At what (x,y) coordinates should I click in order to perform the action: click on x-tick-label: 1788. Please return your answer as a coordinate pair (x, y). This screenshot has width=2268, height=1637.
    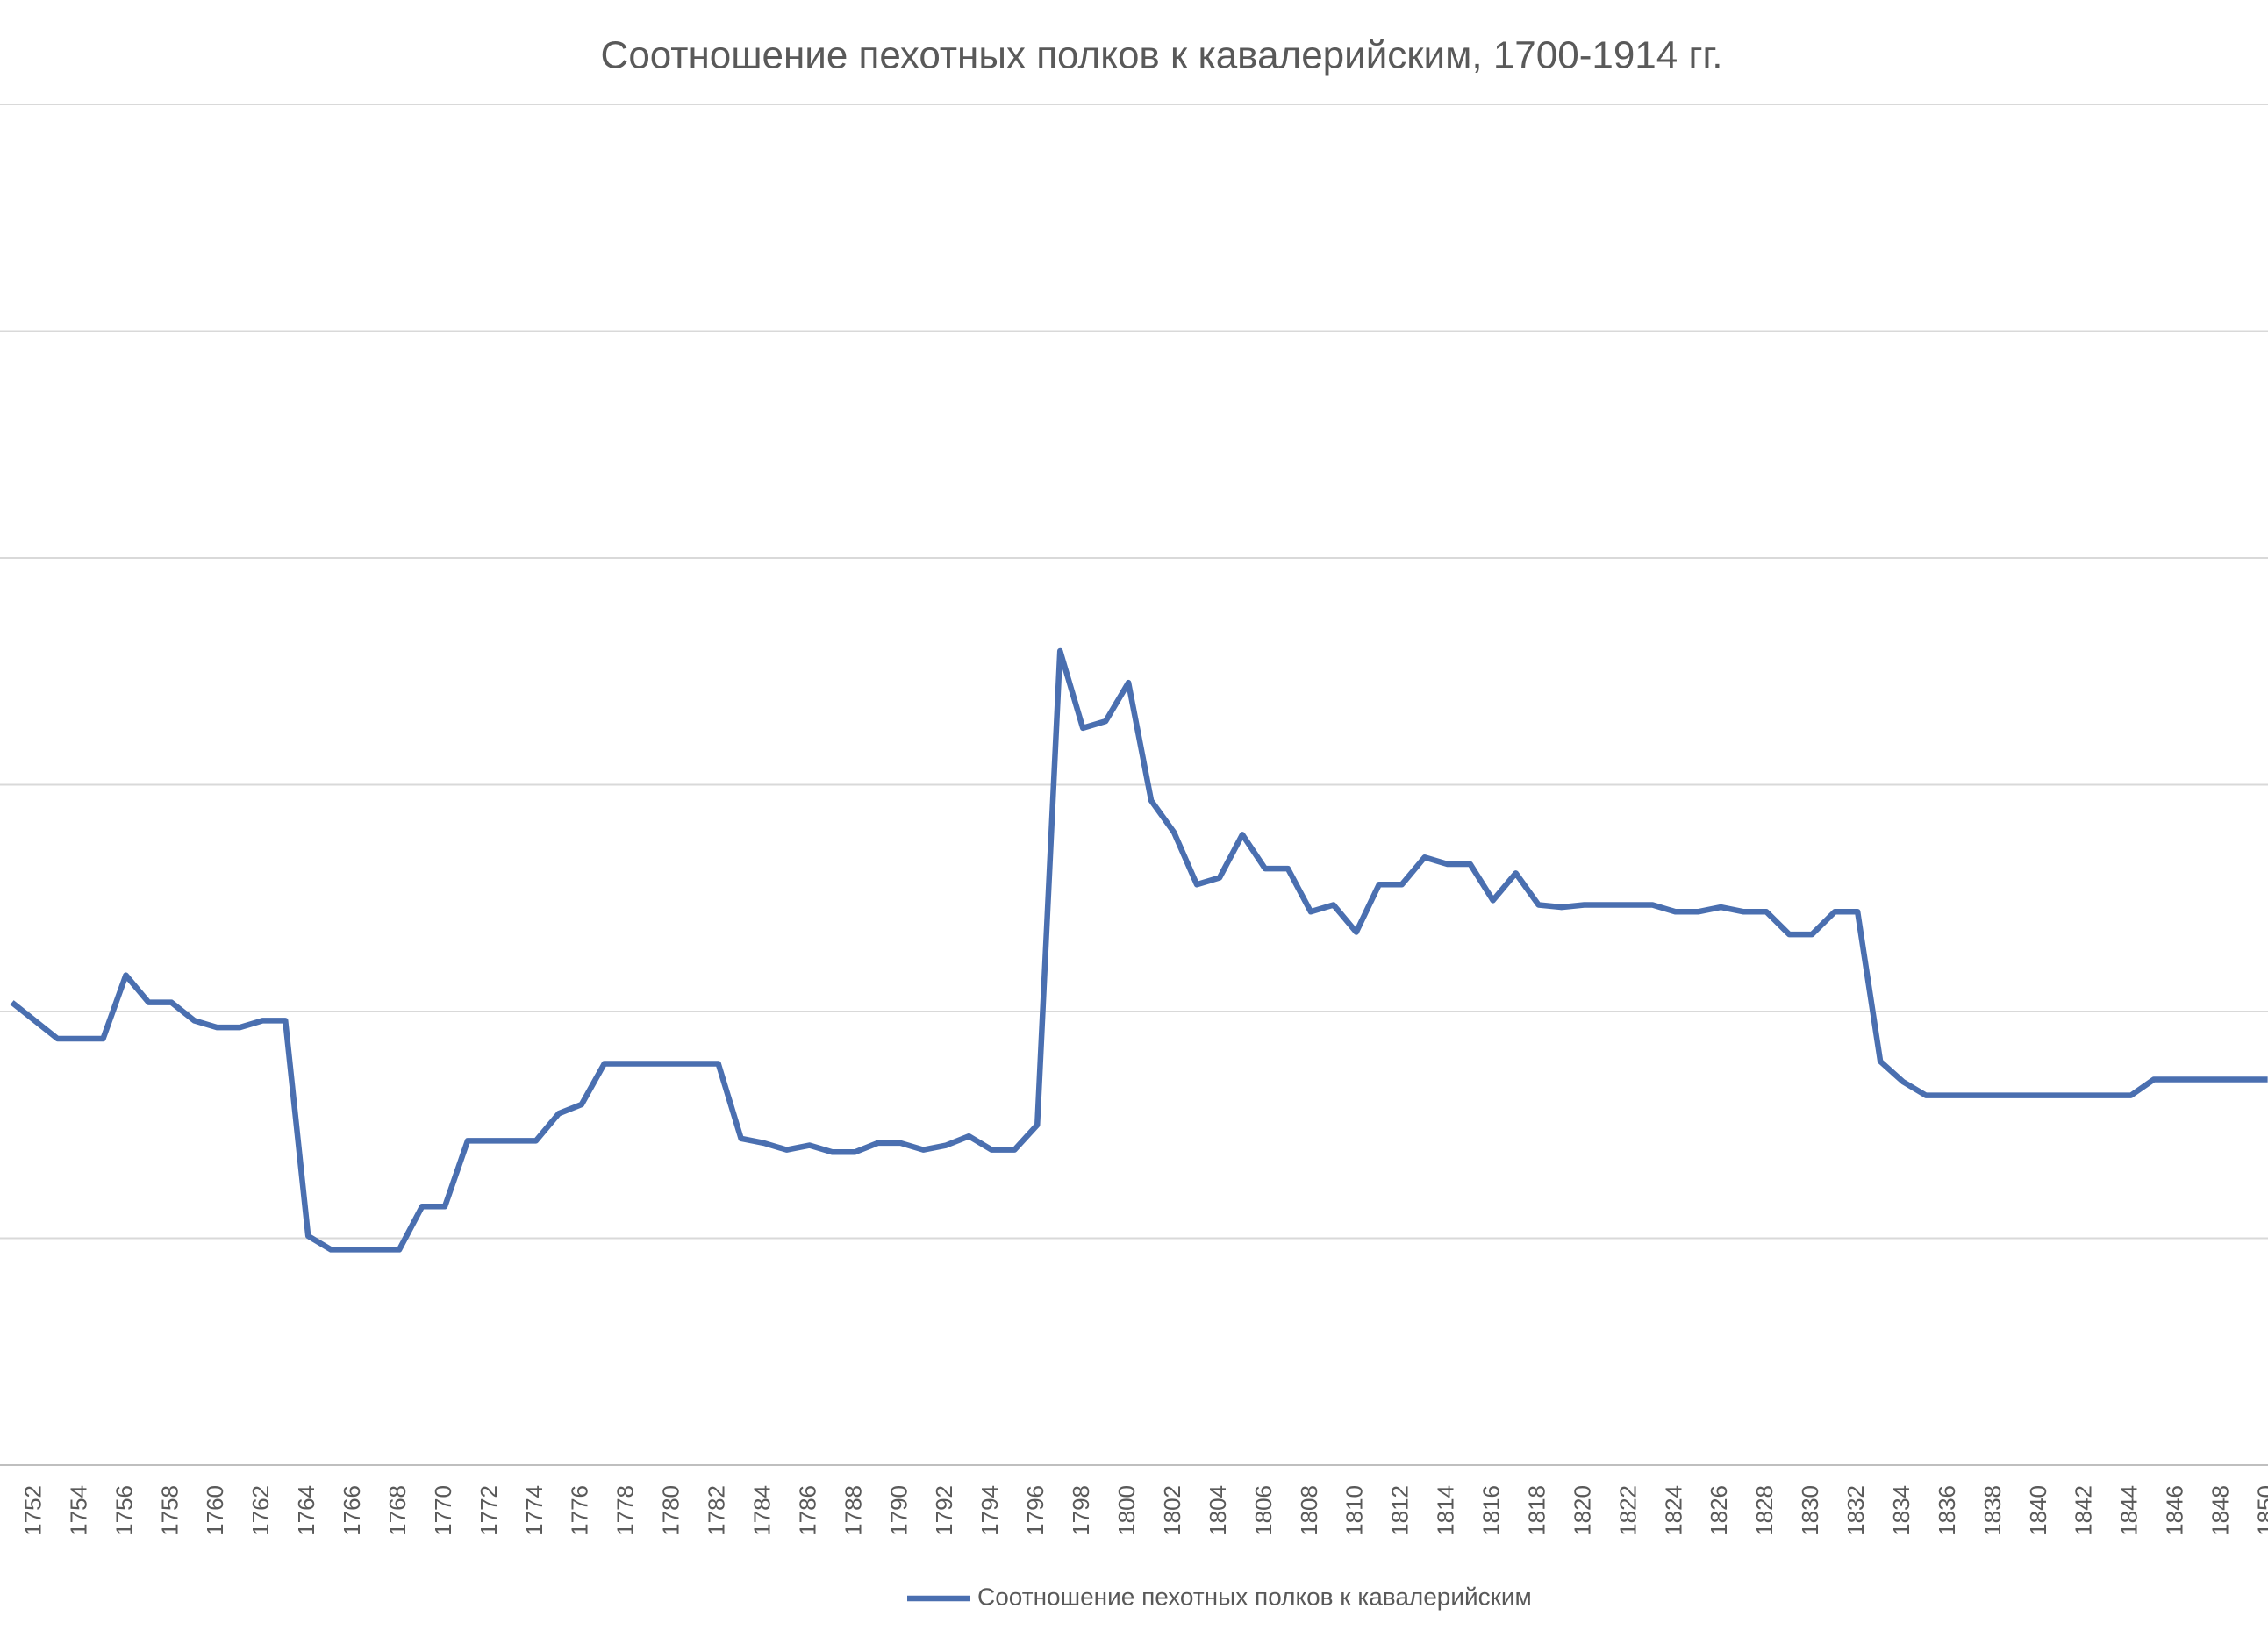
    Looking at the image, I should click on (853, 1510).